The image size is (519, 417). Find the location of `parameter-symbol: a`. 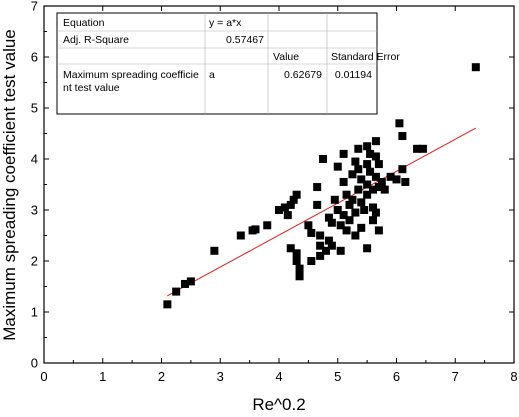

parameter-symbol: a is located at coordinates (212, 75).